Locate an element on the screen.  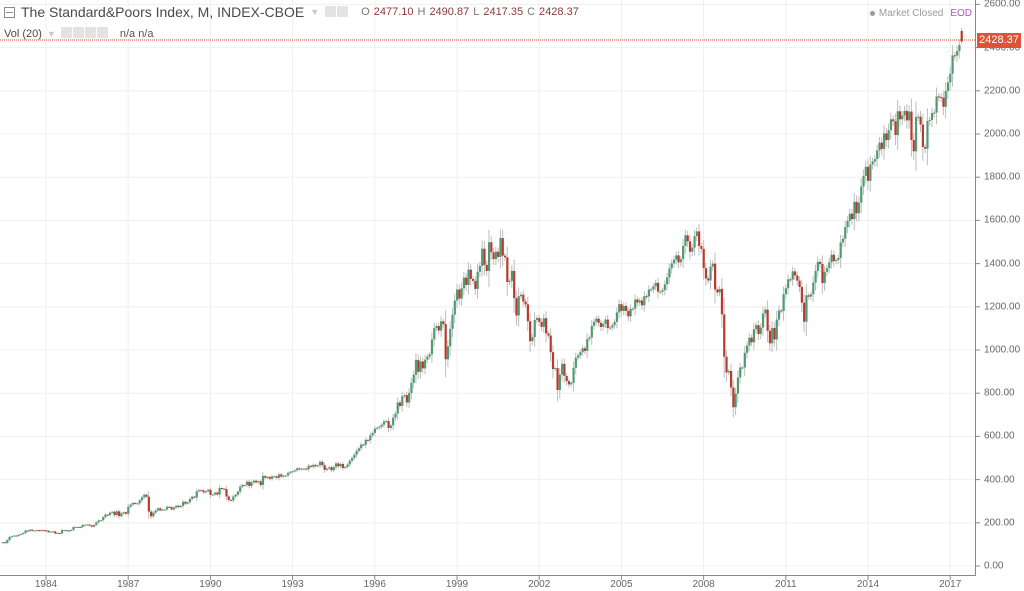
eod-badge: EOD is located at coordinates (961, 13).